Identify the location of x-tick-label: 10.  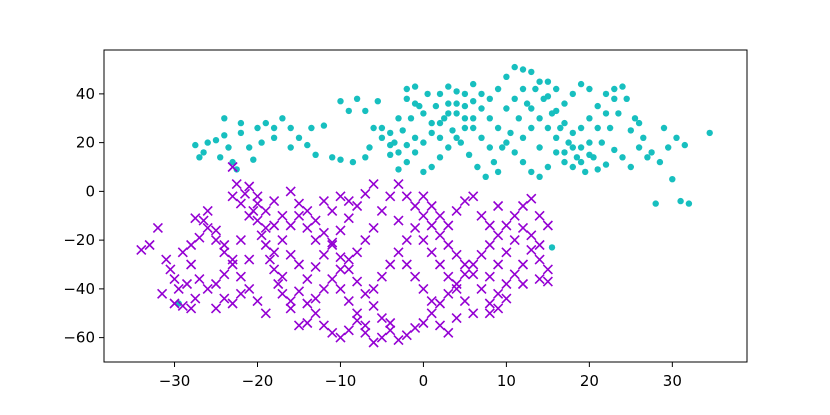
(506, 381).